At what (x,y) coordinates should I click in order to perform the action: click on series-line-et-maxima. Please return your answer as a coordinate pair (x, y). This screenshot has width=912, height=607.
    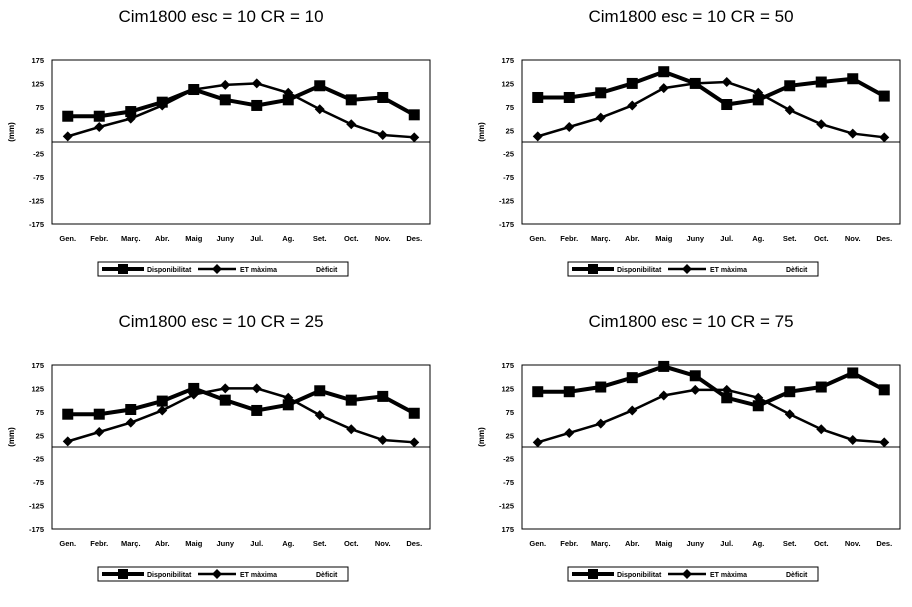
    Looking at the image, I should click on (711, 109).